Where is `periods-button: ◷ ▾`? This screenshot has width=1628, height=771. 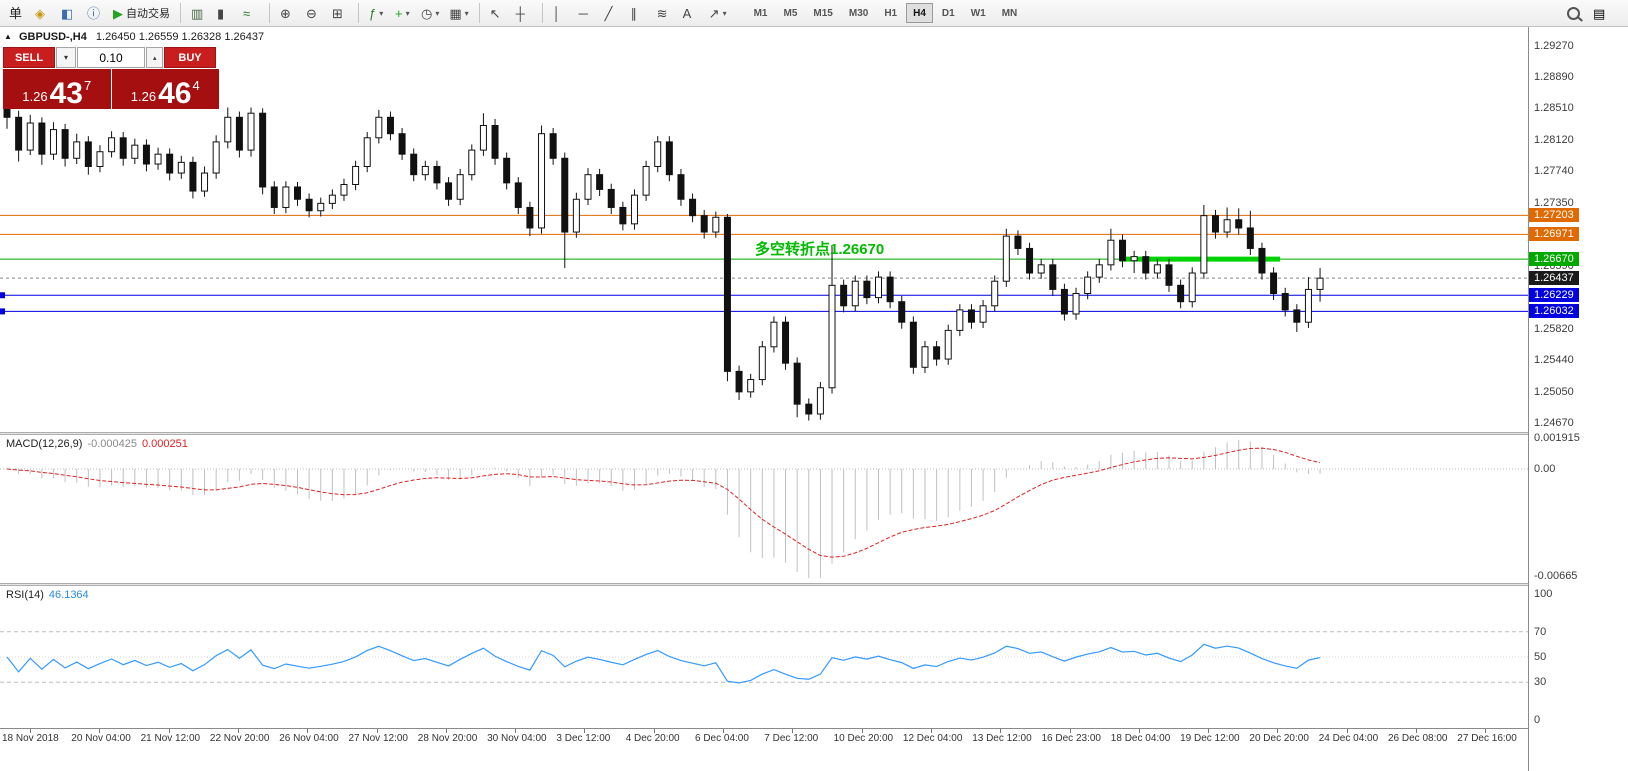
periods-button: ◷ ▾ is located at coordinates (430, 13).